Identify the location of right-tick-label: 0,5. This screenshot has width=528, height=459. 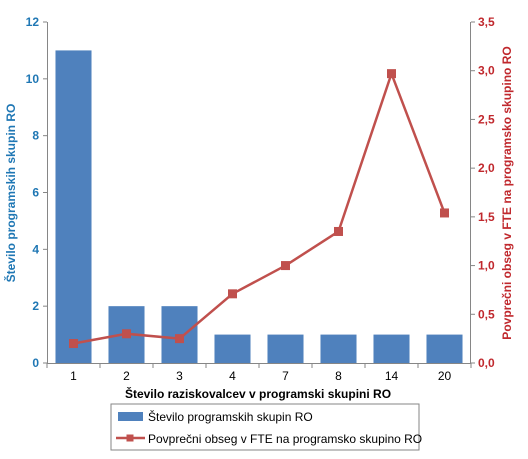
(486, 314).